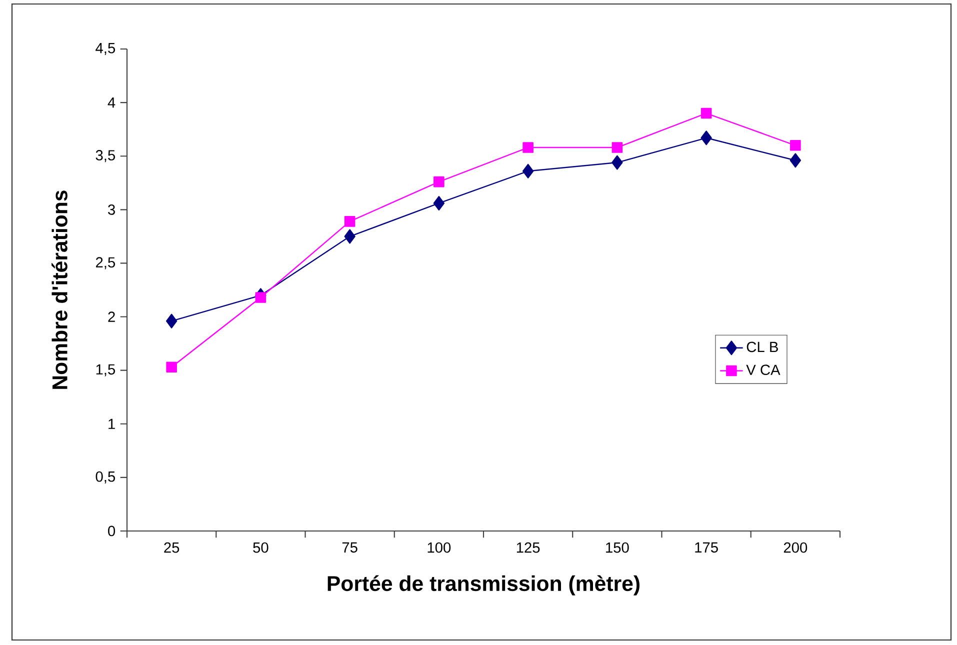 This screenshot has height=645, width=957. Describe the element at coordinates (105, 156) in the screenshot. I see `y-tick-label: 3,5` at that location.